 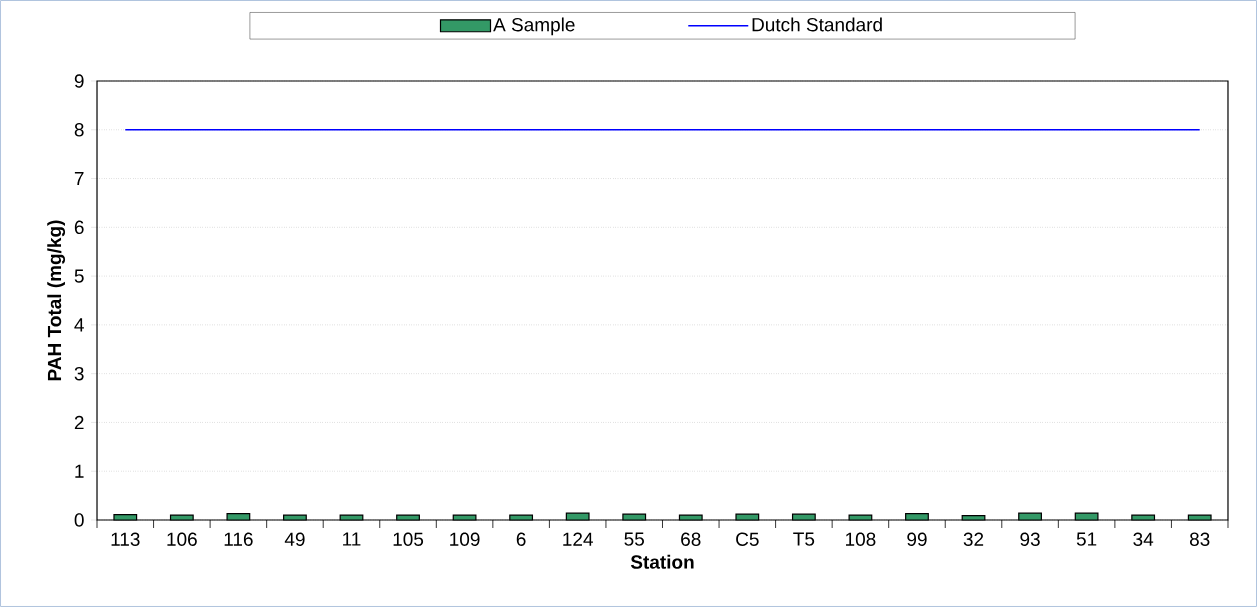 I want to click on x-tick-label: 108, so click(x=861, y=539).